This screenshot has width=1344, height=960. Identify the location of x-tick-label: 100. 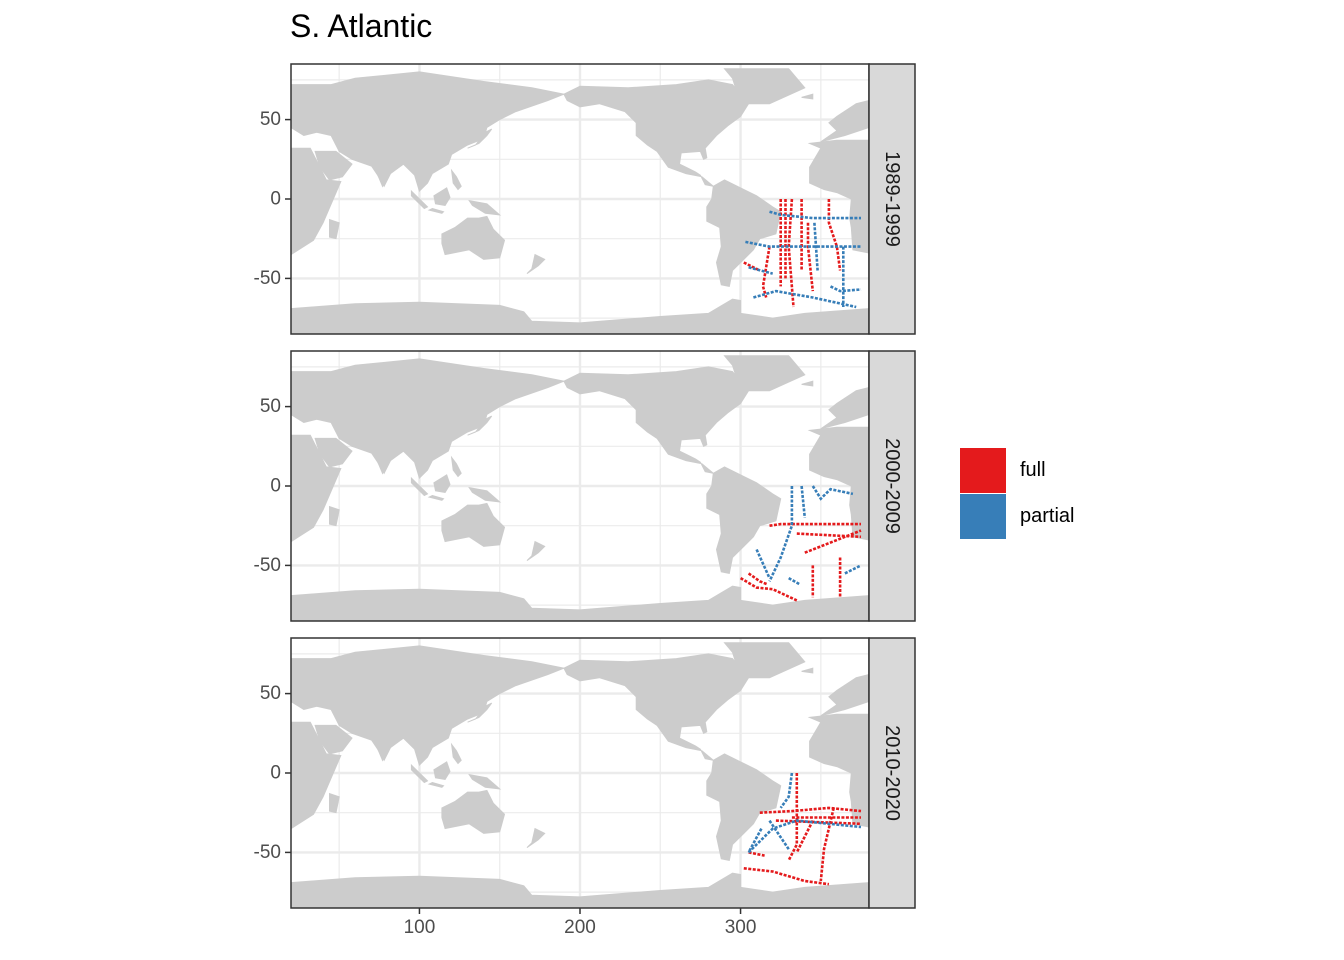
(420, 927).